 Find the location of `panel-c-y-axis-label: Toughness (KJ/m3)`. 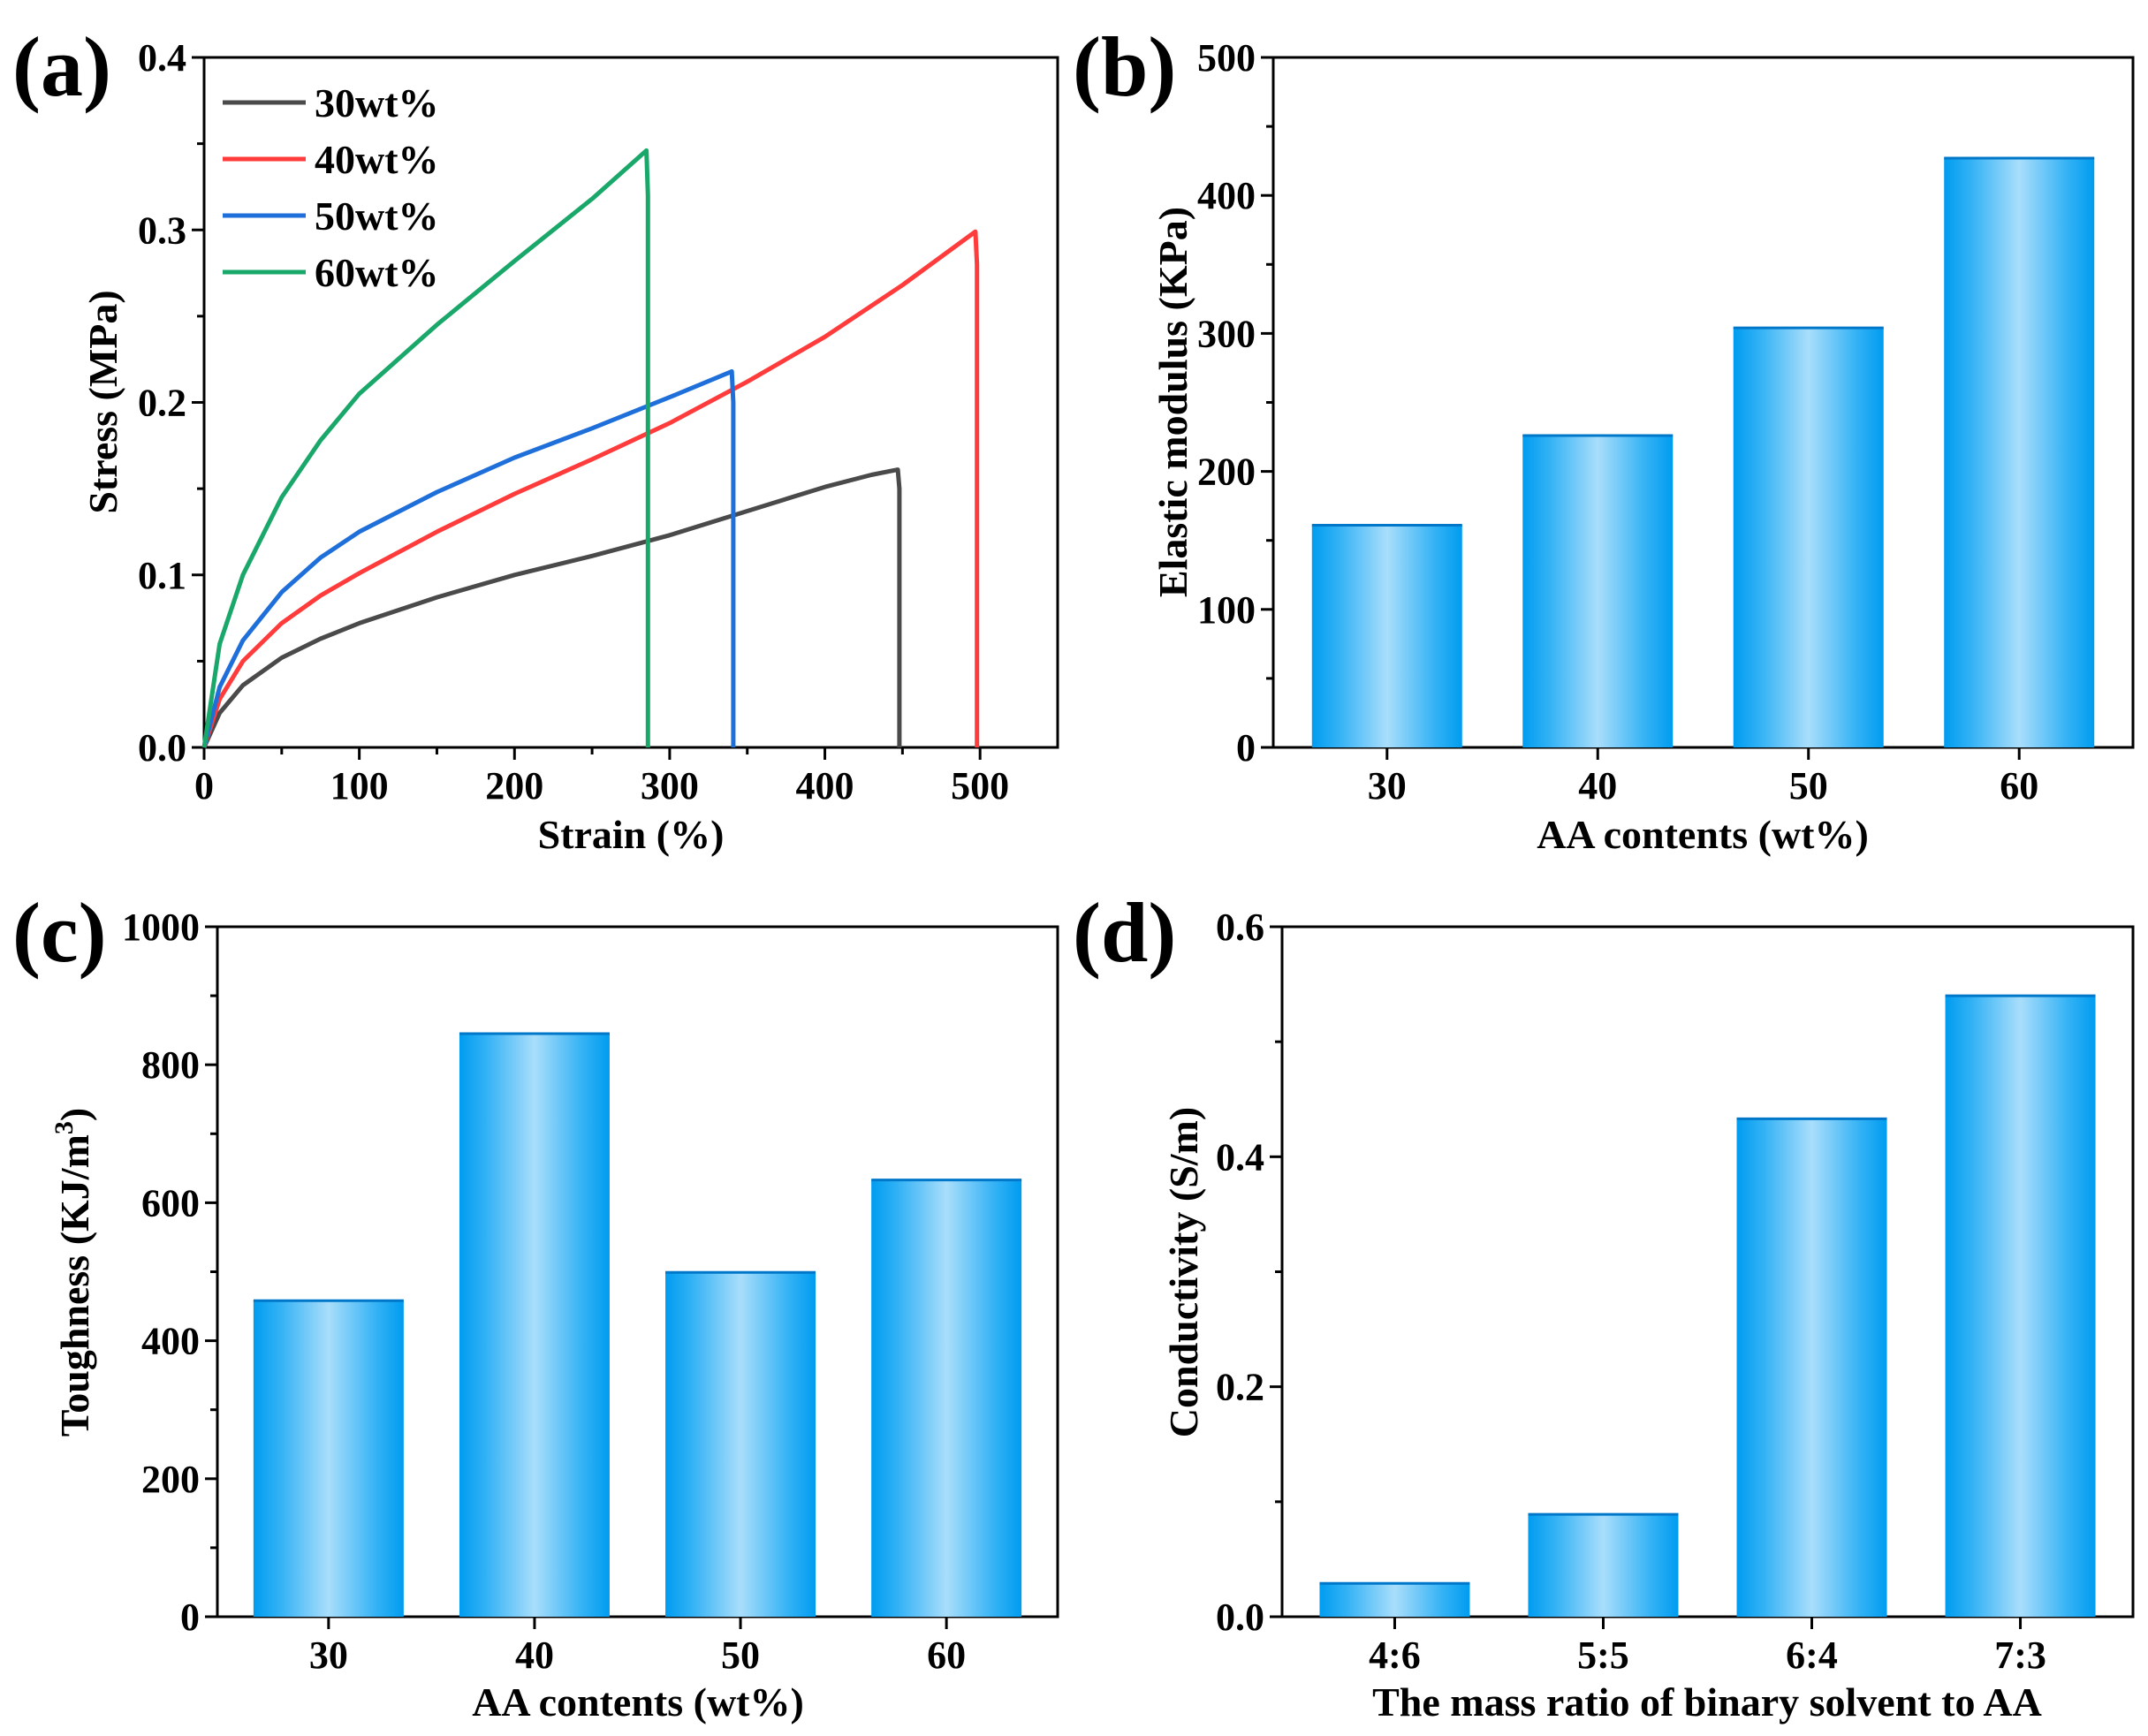

panel-c-y-axis-label: Toughness (KJ/m3) is located at coordinates (73, 1272).